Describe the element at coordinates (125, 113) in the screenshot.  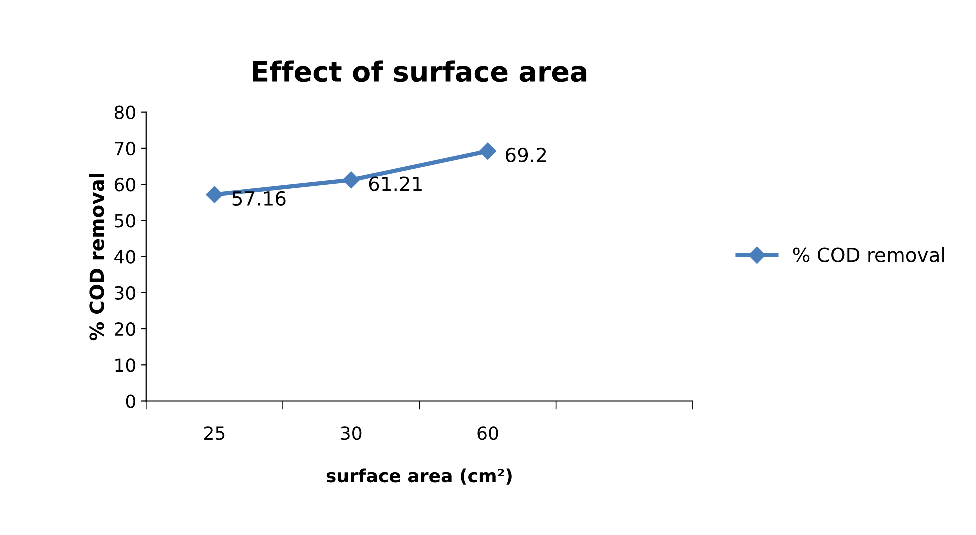
I see `y-tick-label: 80` at that location.